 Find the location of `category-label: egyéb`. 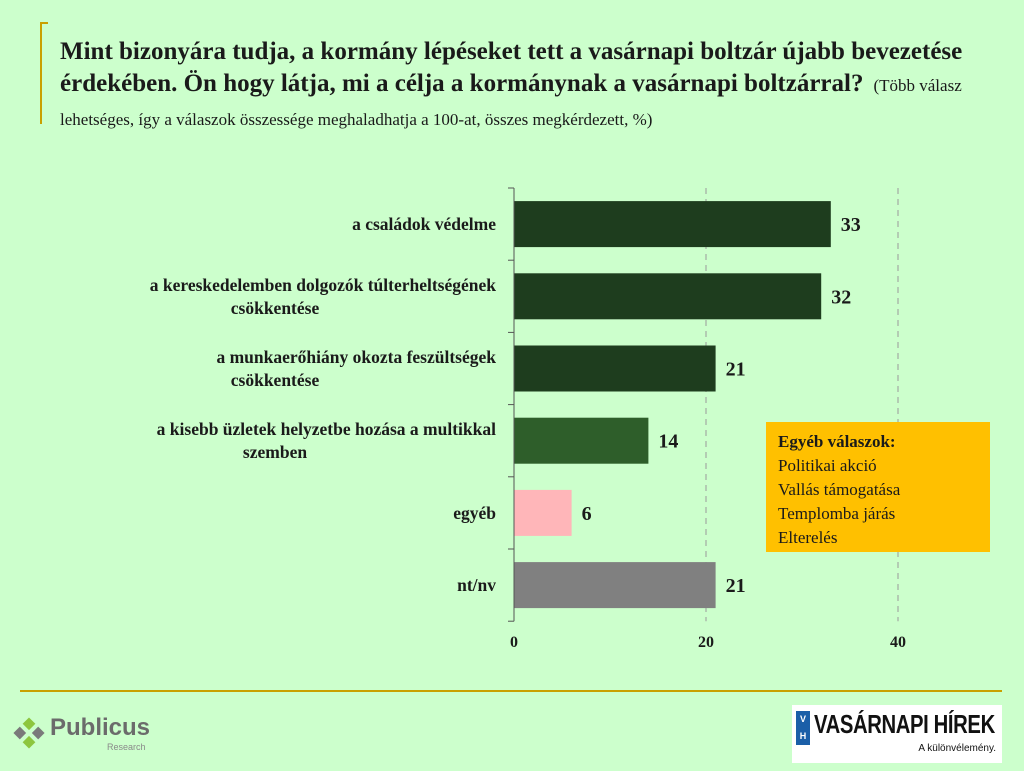

category-label: egyéb is located at coordinates (474, 513).